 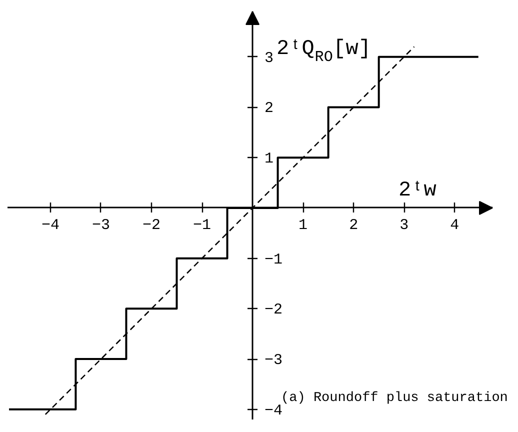 I want to click on x-tick-label: 2, so click(x=353, y=225).